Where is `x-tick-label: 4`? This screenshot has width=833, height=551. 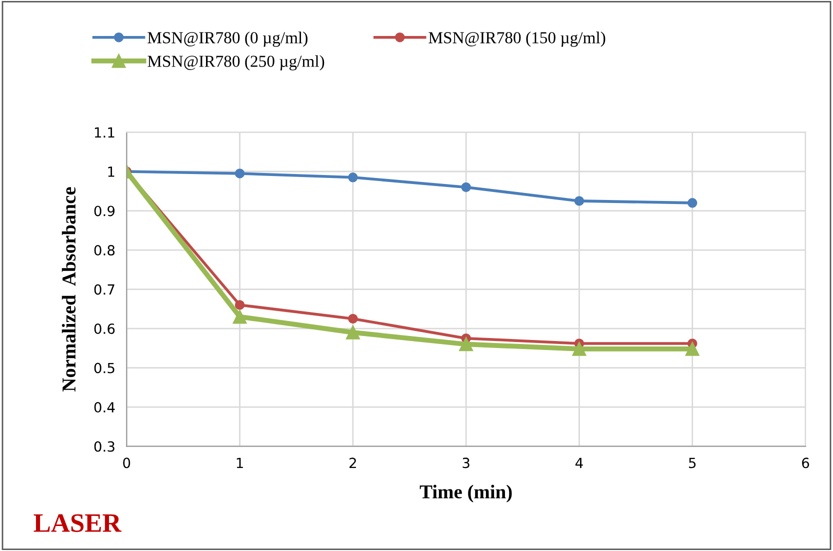
x-tick-label: 4 is located at coordinates (579, 463).